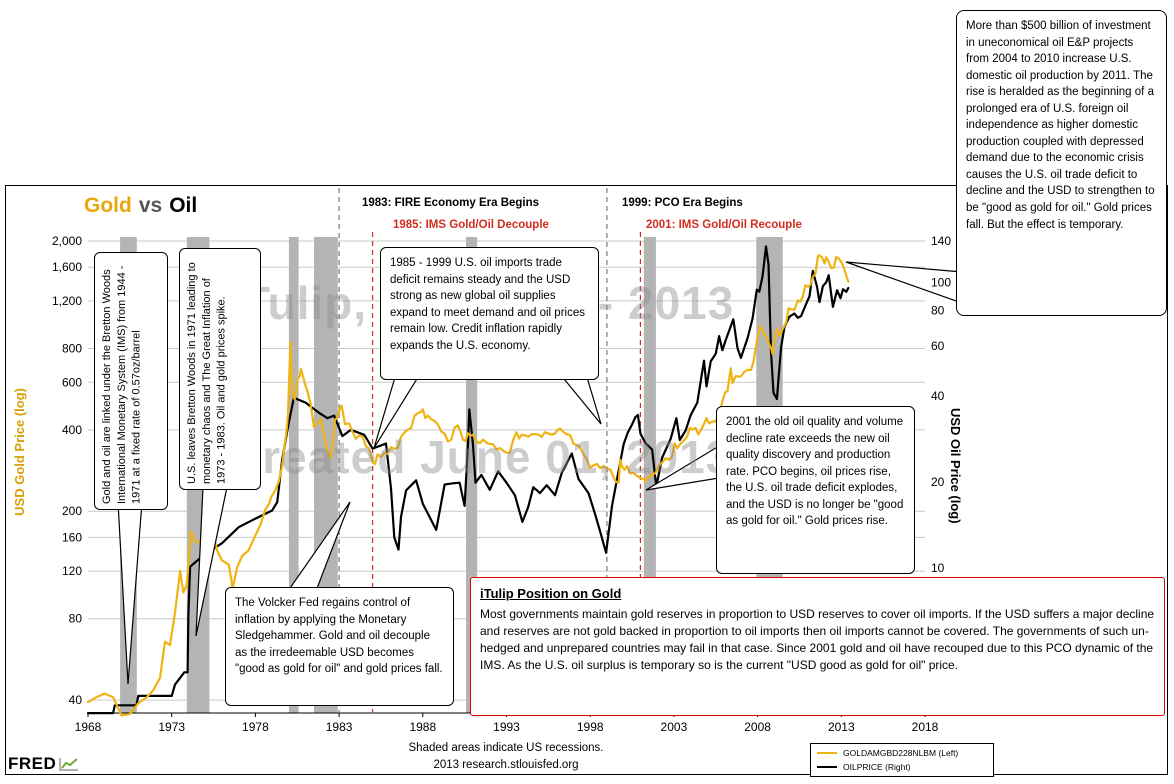 The width and height of the screenshot is (1174, 784). I want to click on itulip-position-heading: iTulip Position on Gold, so click(551, 593).